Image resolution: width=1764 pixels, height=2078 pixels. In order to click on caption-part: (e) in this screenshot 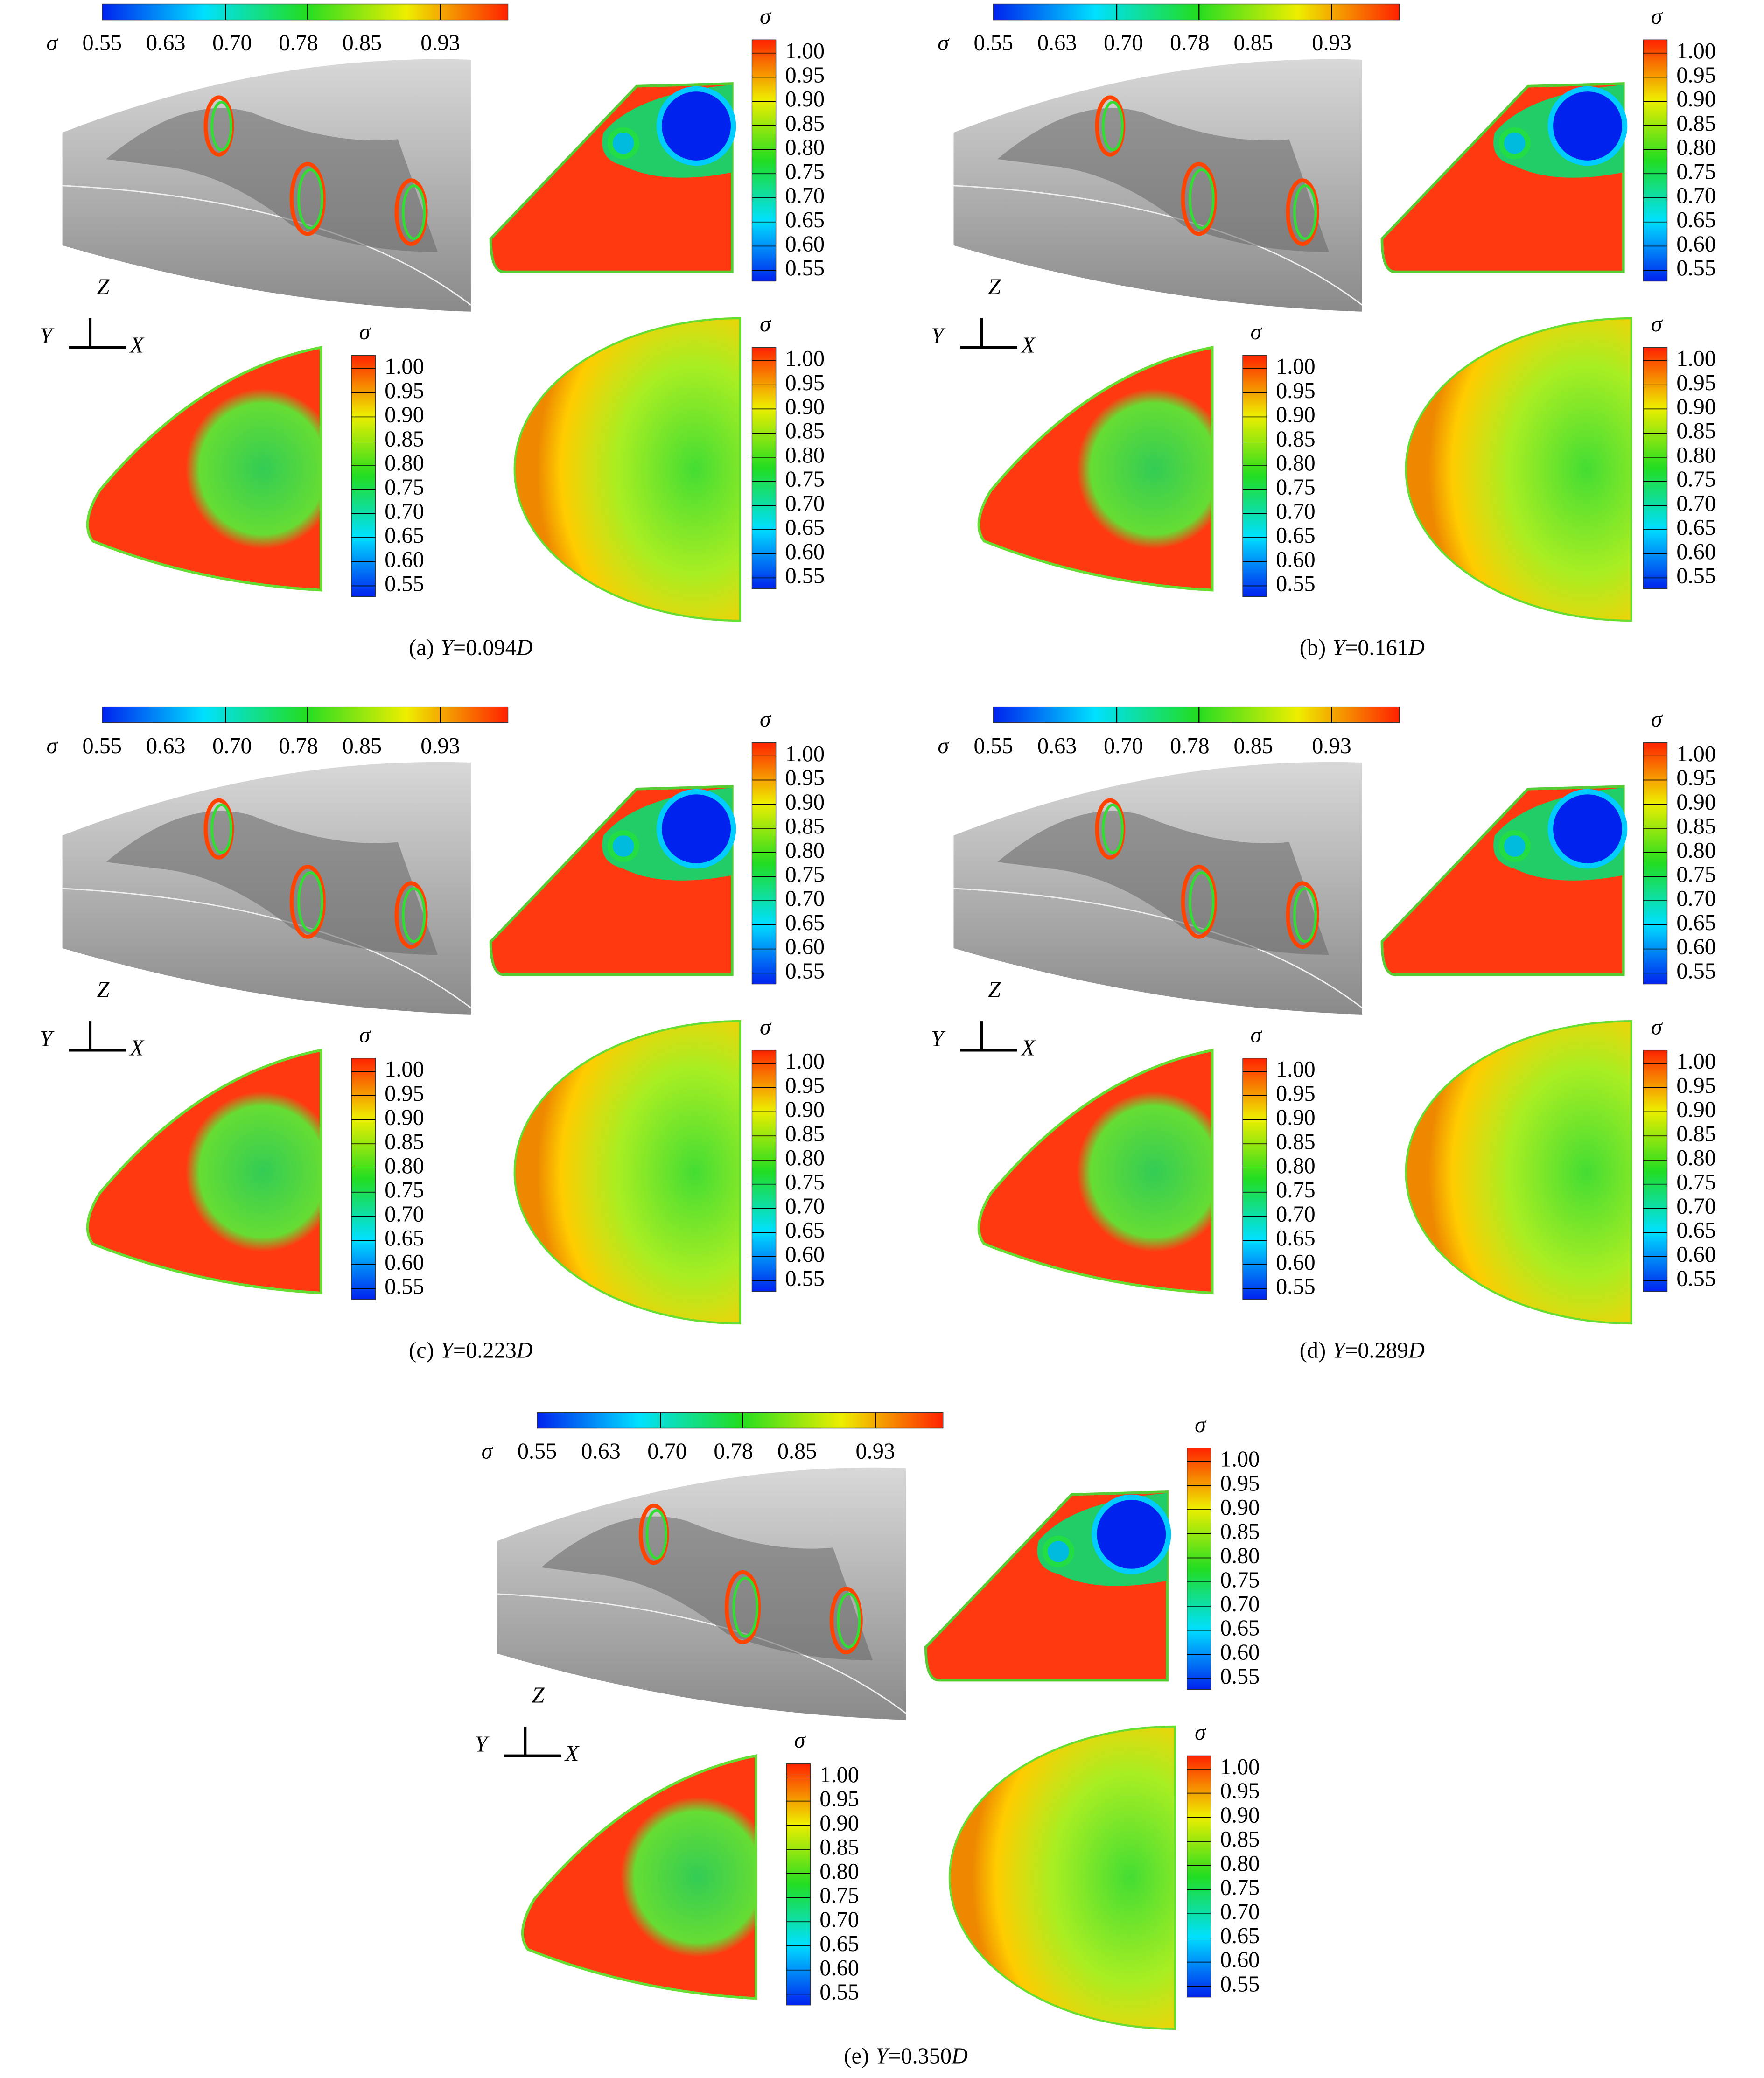, I will do `click(856, 2055)`.